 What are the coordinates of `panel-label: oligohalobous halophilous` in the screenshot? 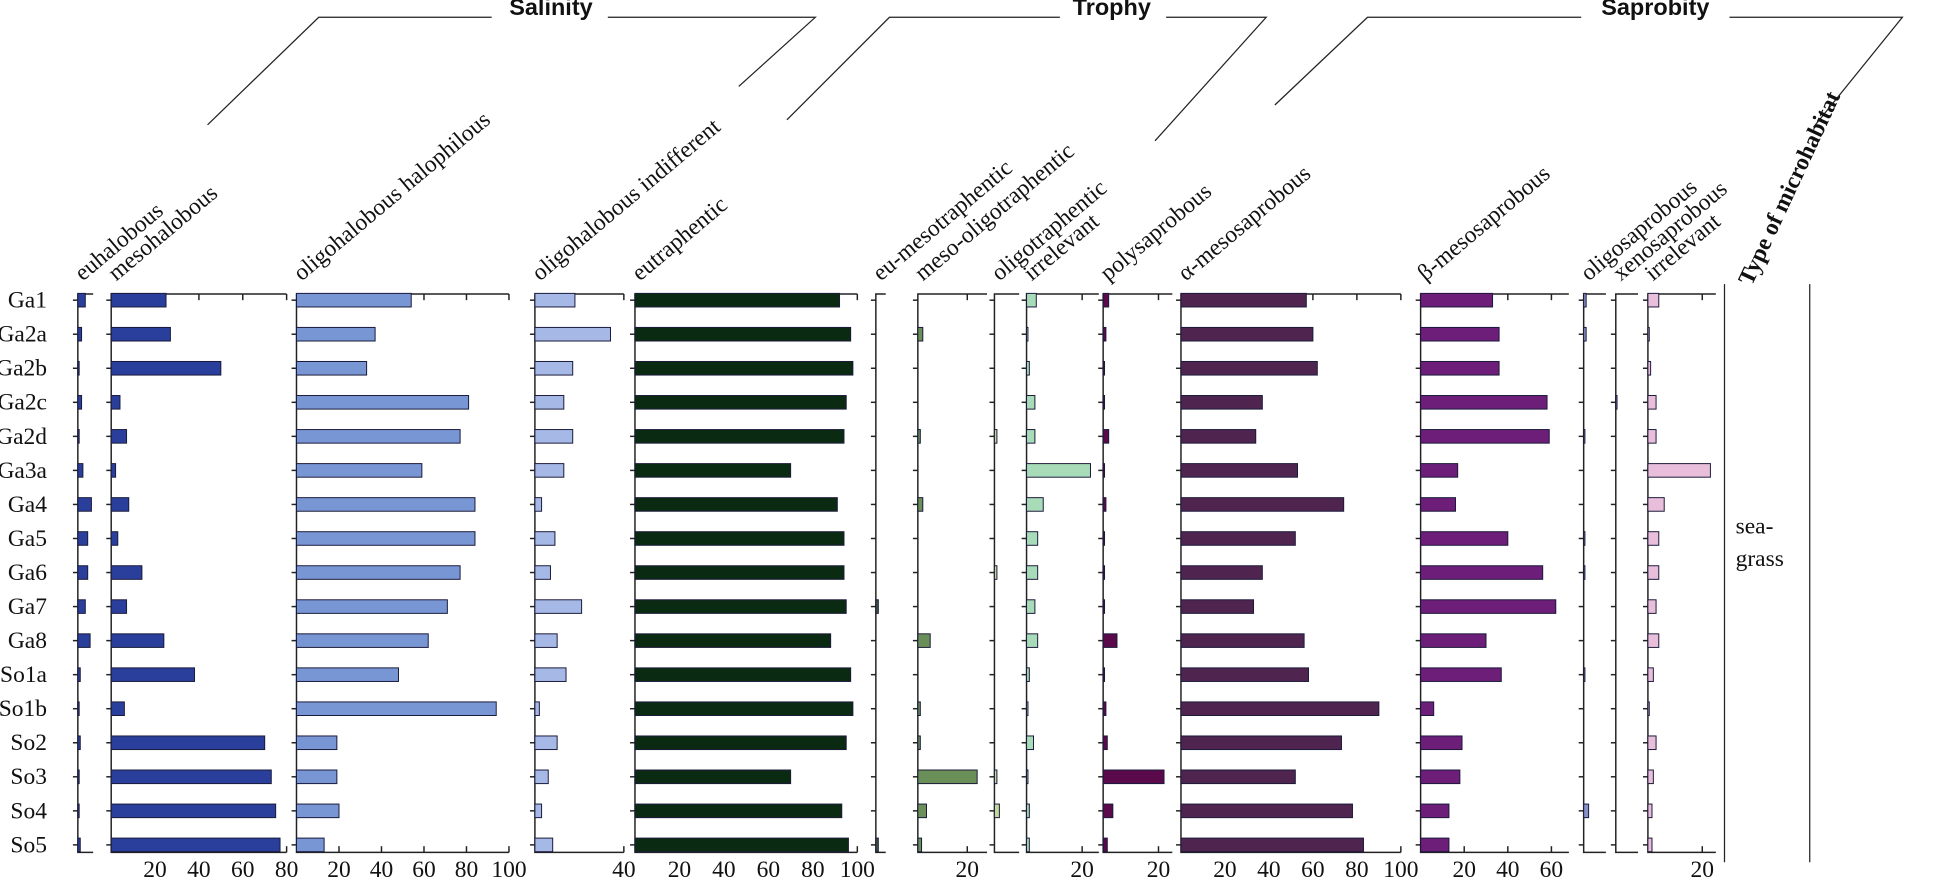 It's located at (392, 197).